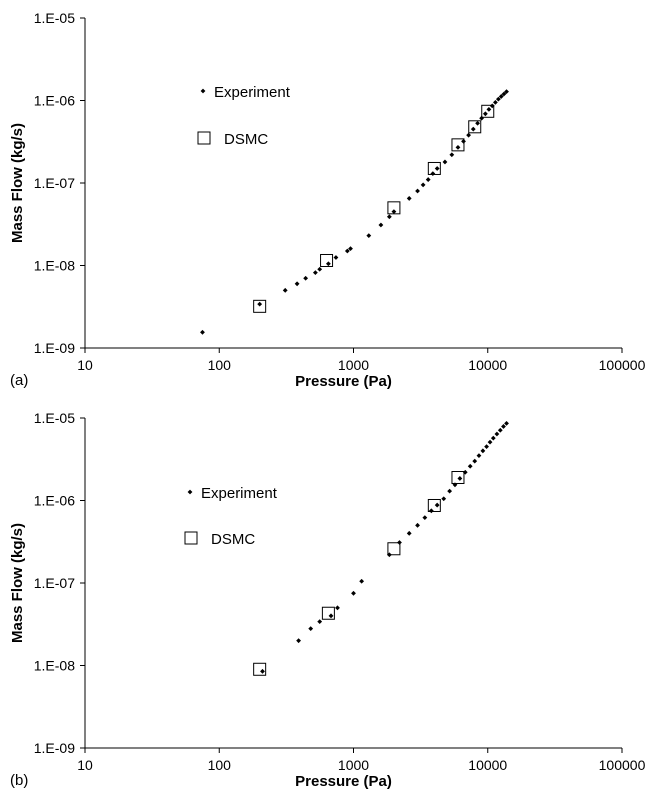 The image size is (654, 801). What do you see at coordinates (246, 139) in the screenshot?
I see `chart-a-legend-label-dsmc: DSMC` at bounding box center [246, 139].